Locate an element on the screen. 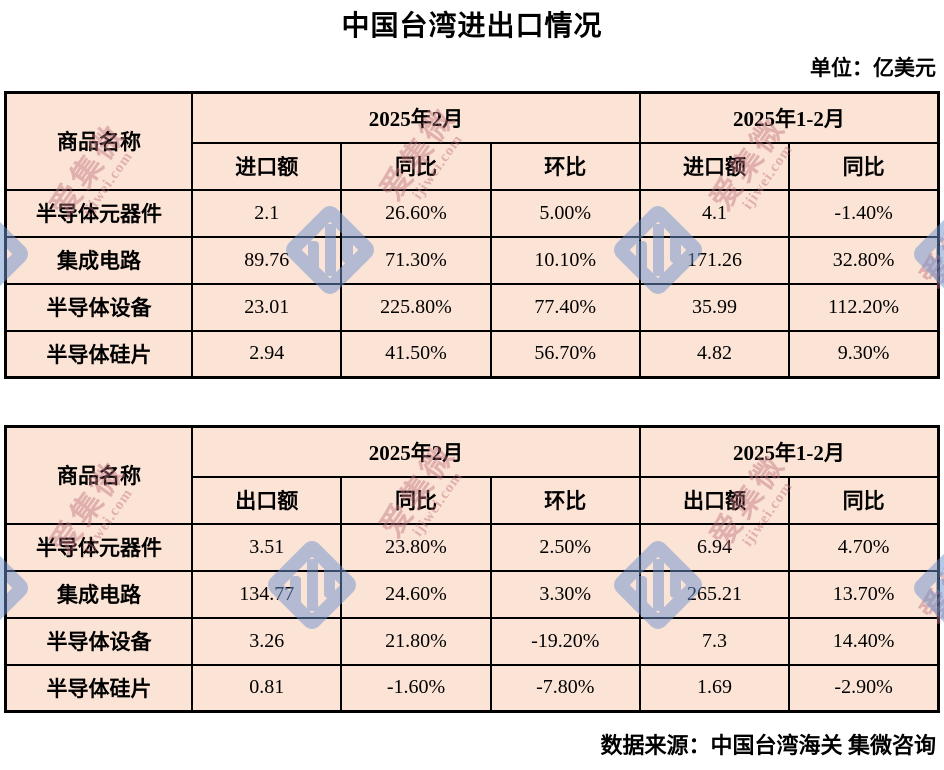 Image resolution: width=944 pixels, height=770 pixels. value-cell: 0.81 is located at coordinates (267, 688).